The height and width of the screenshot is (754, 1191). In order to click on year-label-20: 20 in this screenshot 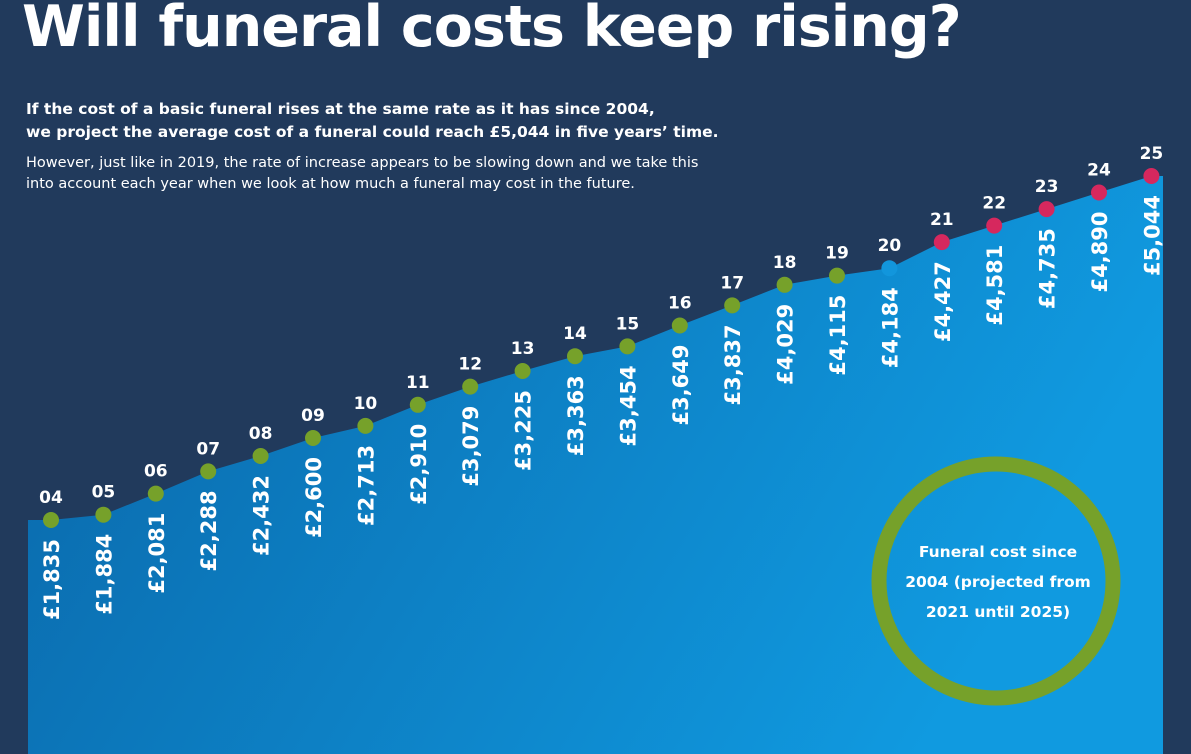, I will do `click(890, 246)`.